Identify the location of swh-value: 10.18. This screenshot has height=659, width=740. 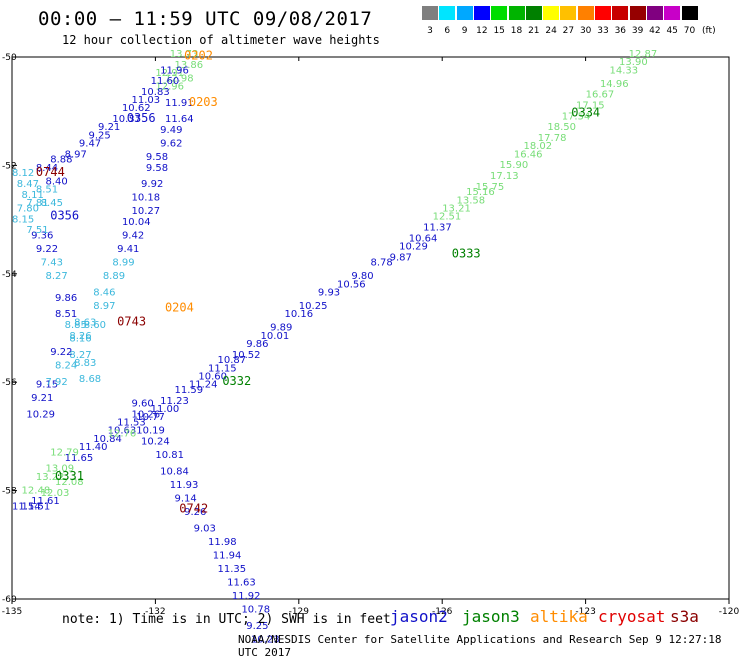
(146, 198).